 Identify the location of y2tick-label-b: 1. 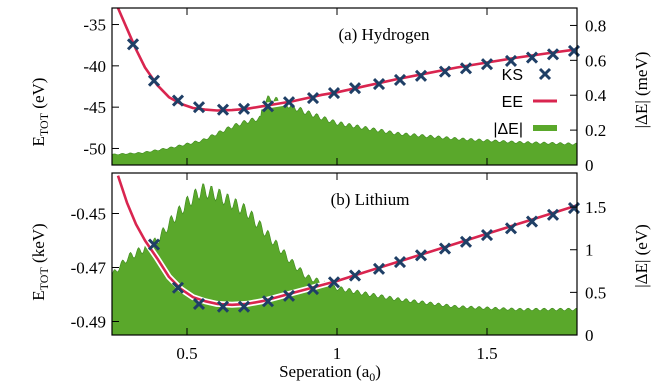
(589, 250).